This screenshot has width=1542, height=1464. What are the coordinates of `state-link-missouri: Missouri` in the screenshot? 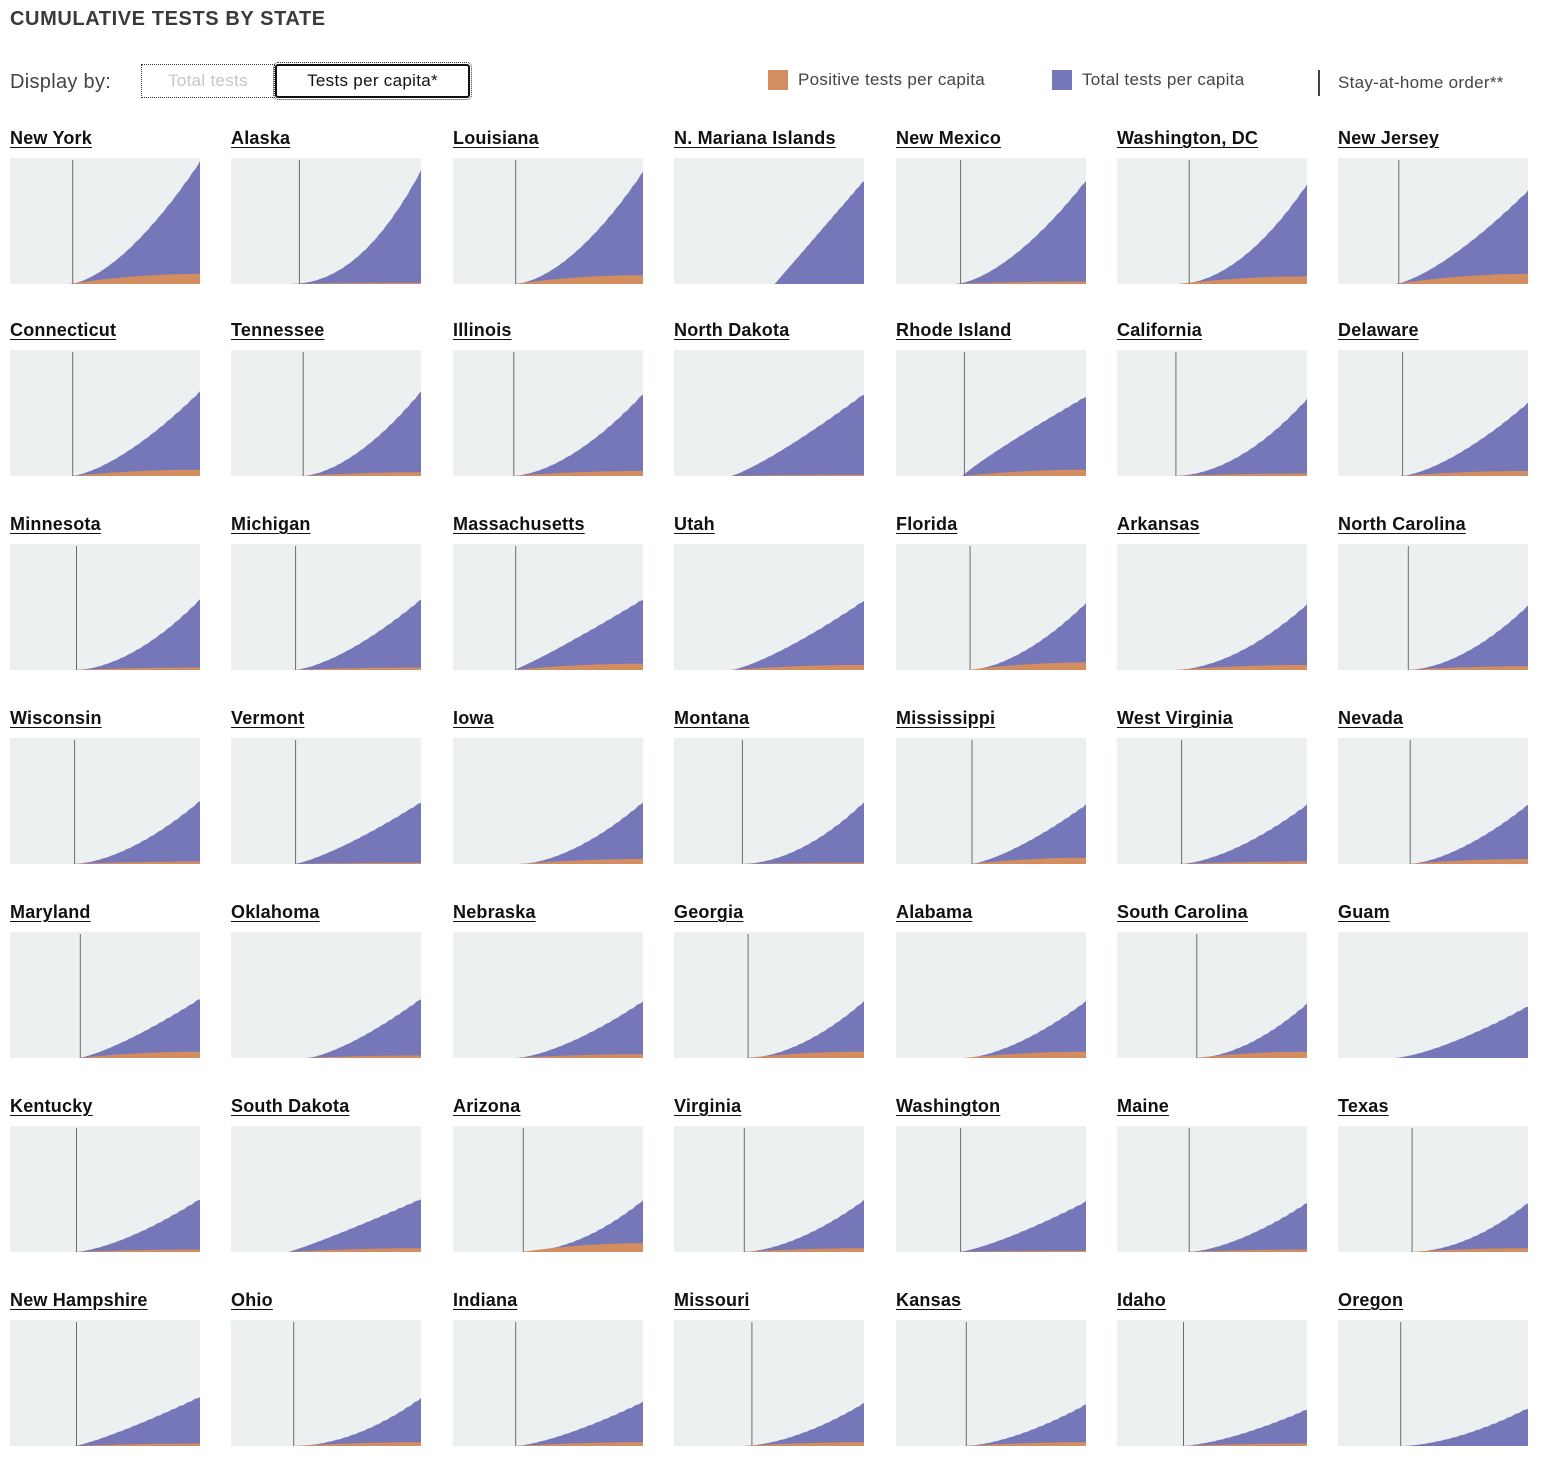 It's located at (712, 1300).